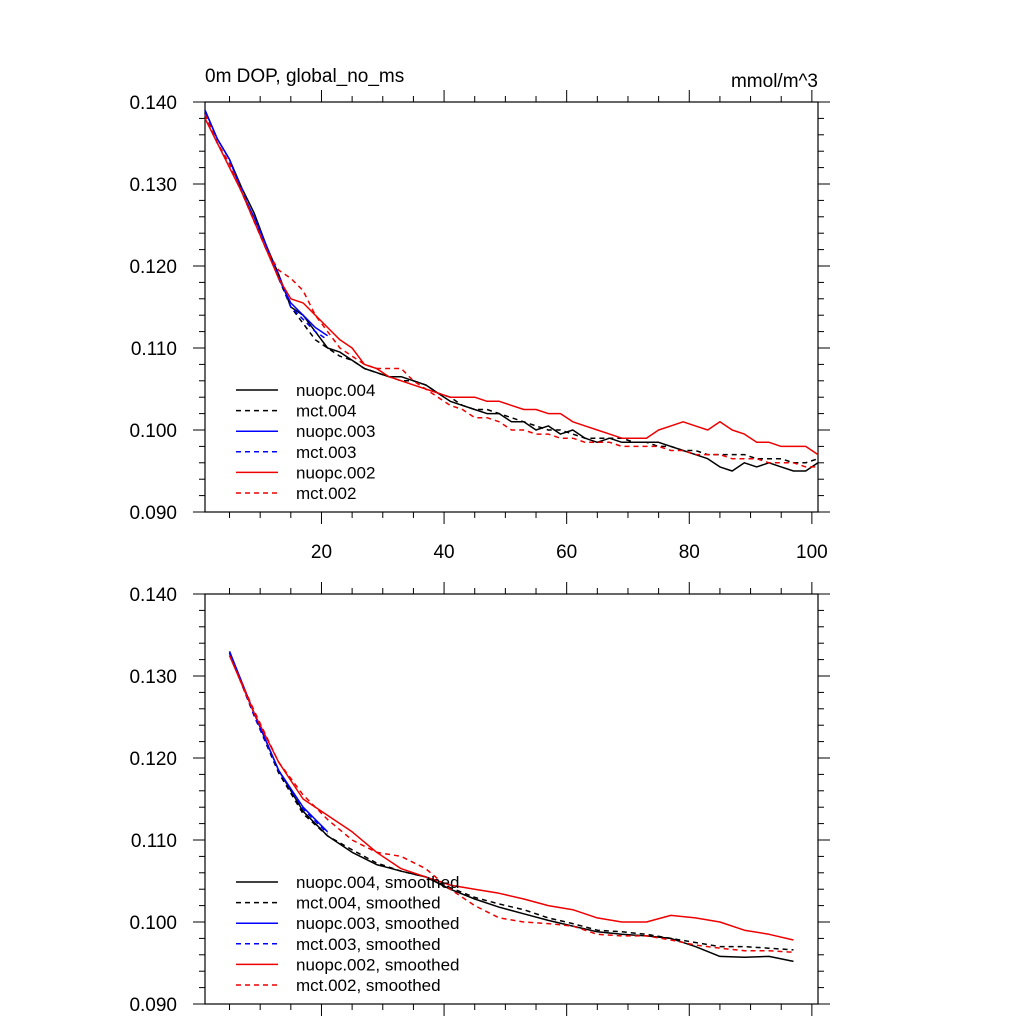  What do you see at coordinates (321, 552) in the screenshot?
I see `x-tick-label: 20` at bounding box center [321, 552].